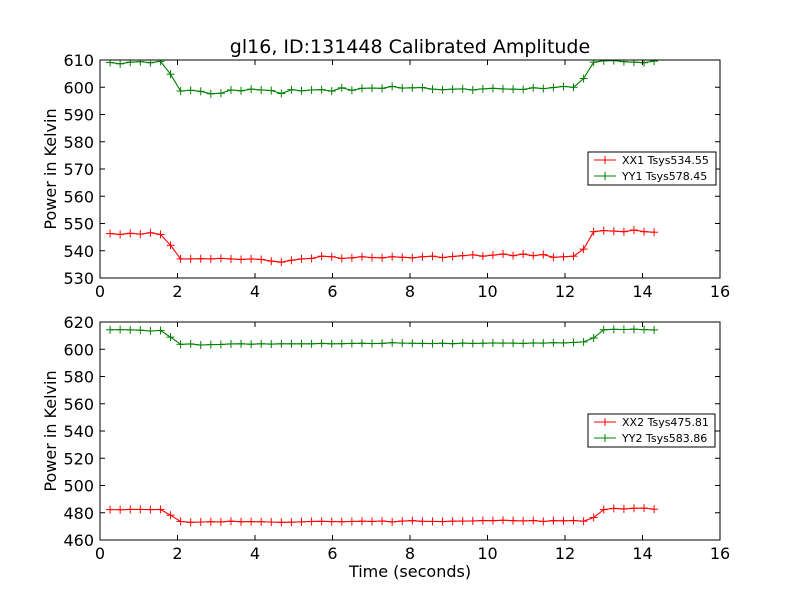 The height and width of the screenshot is (604, 800). Describe the element at coordinates (665, 160) in the screenshot. I see `legend-label: XX1 Tsys534.55` at that location.